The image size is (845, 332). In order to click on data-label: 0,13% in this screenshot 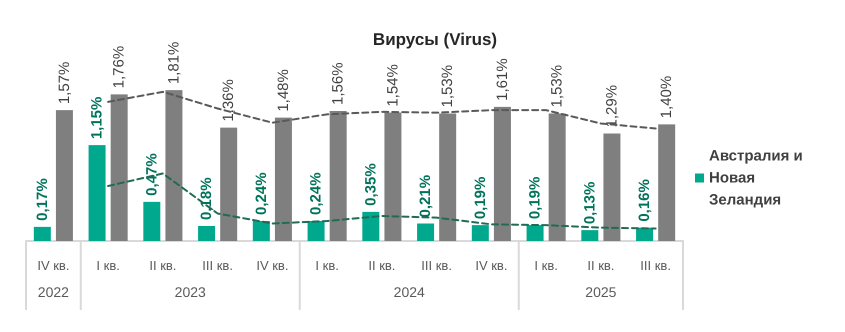, I will do `click(589, 203)`.